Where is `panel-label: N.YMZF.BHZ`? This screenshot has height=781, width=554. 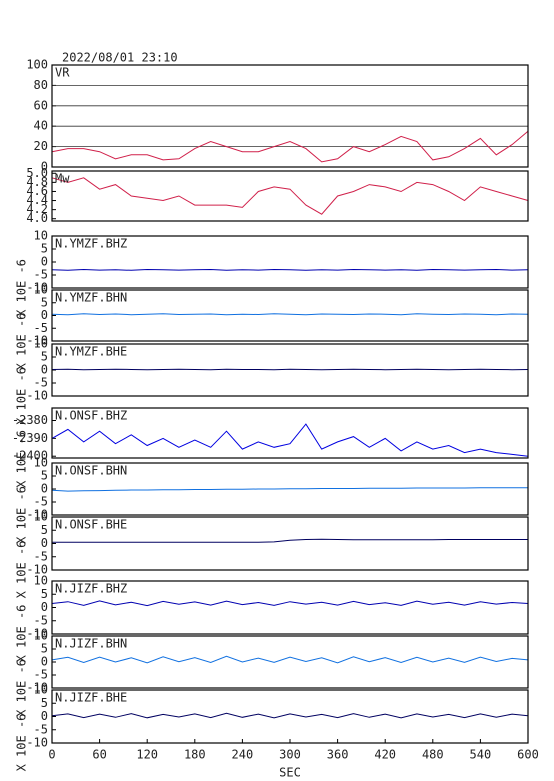
panel-label: N.YMZF.BHZ is located at coordinates (91, 244).